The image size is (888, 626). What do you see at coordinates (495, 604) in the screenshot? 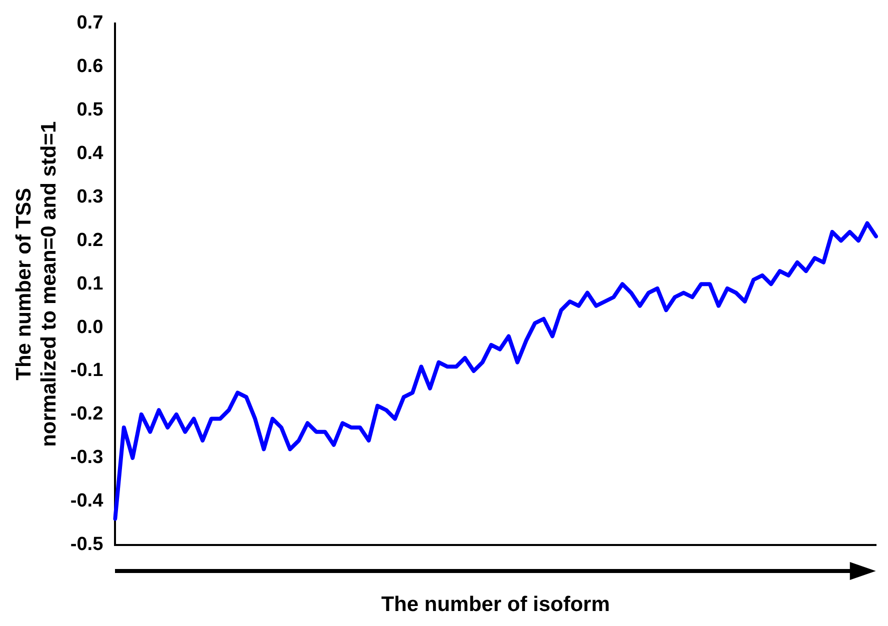
I see `x-axis-title: The number of isoform` at bounding box center [495, 604].